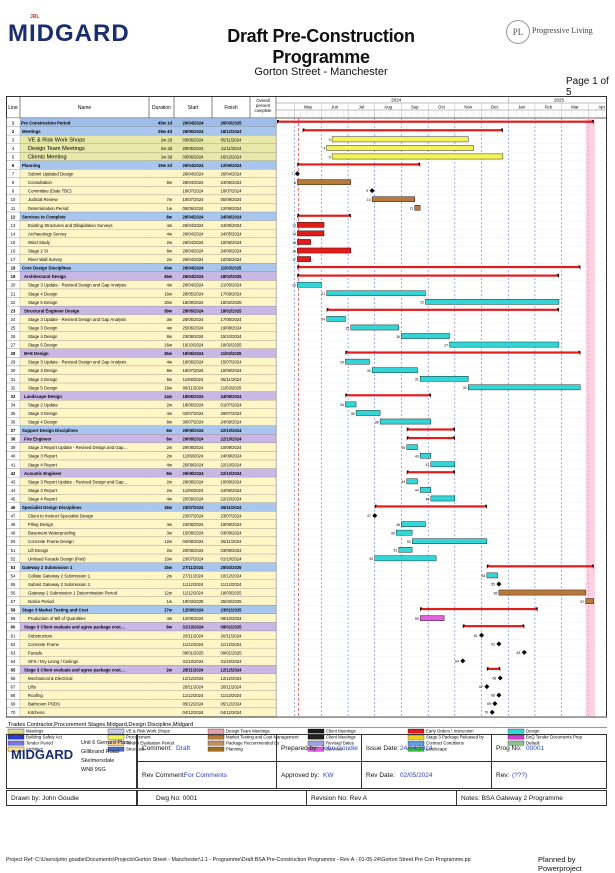  What do you see at coordinates (417, 491) in the screenshot?
I see `bar-label: 44` at bounding box center [417, 491].